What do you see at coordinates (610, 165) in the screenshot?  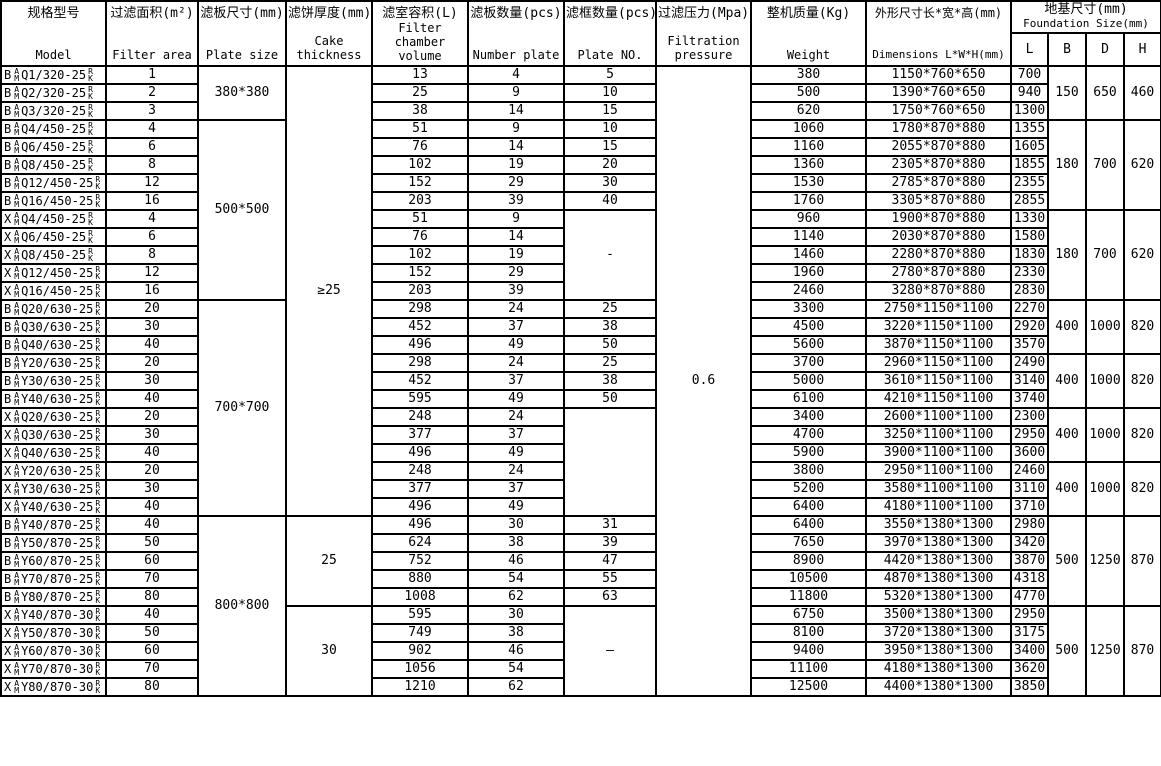 I see `cell-plate-no: 20` at bounding box center [610, 165].